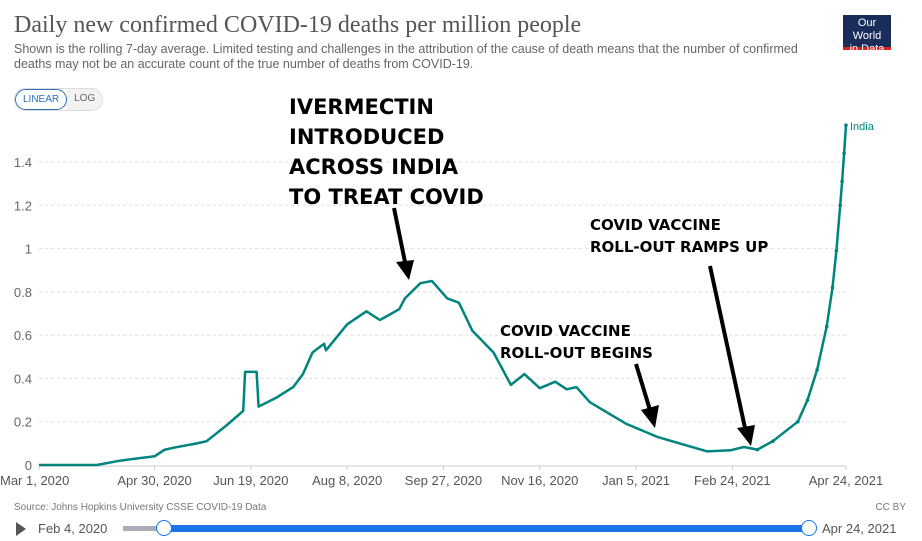 The width and height of the screenshot is (922, 541). I want to click on vaccine-begins-line-2: ROLL-OUT BEGINS, so click(576, 353).